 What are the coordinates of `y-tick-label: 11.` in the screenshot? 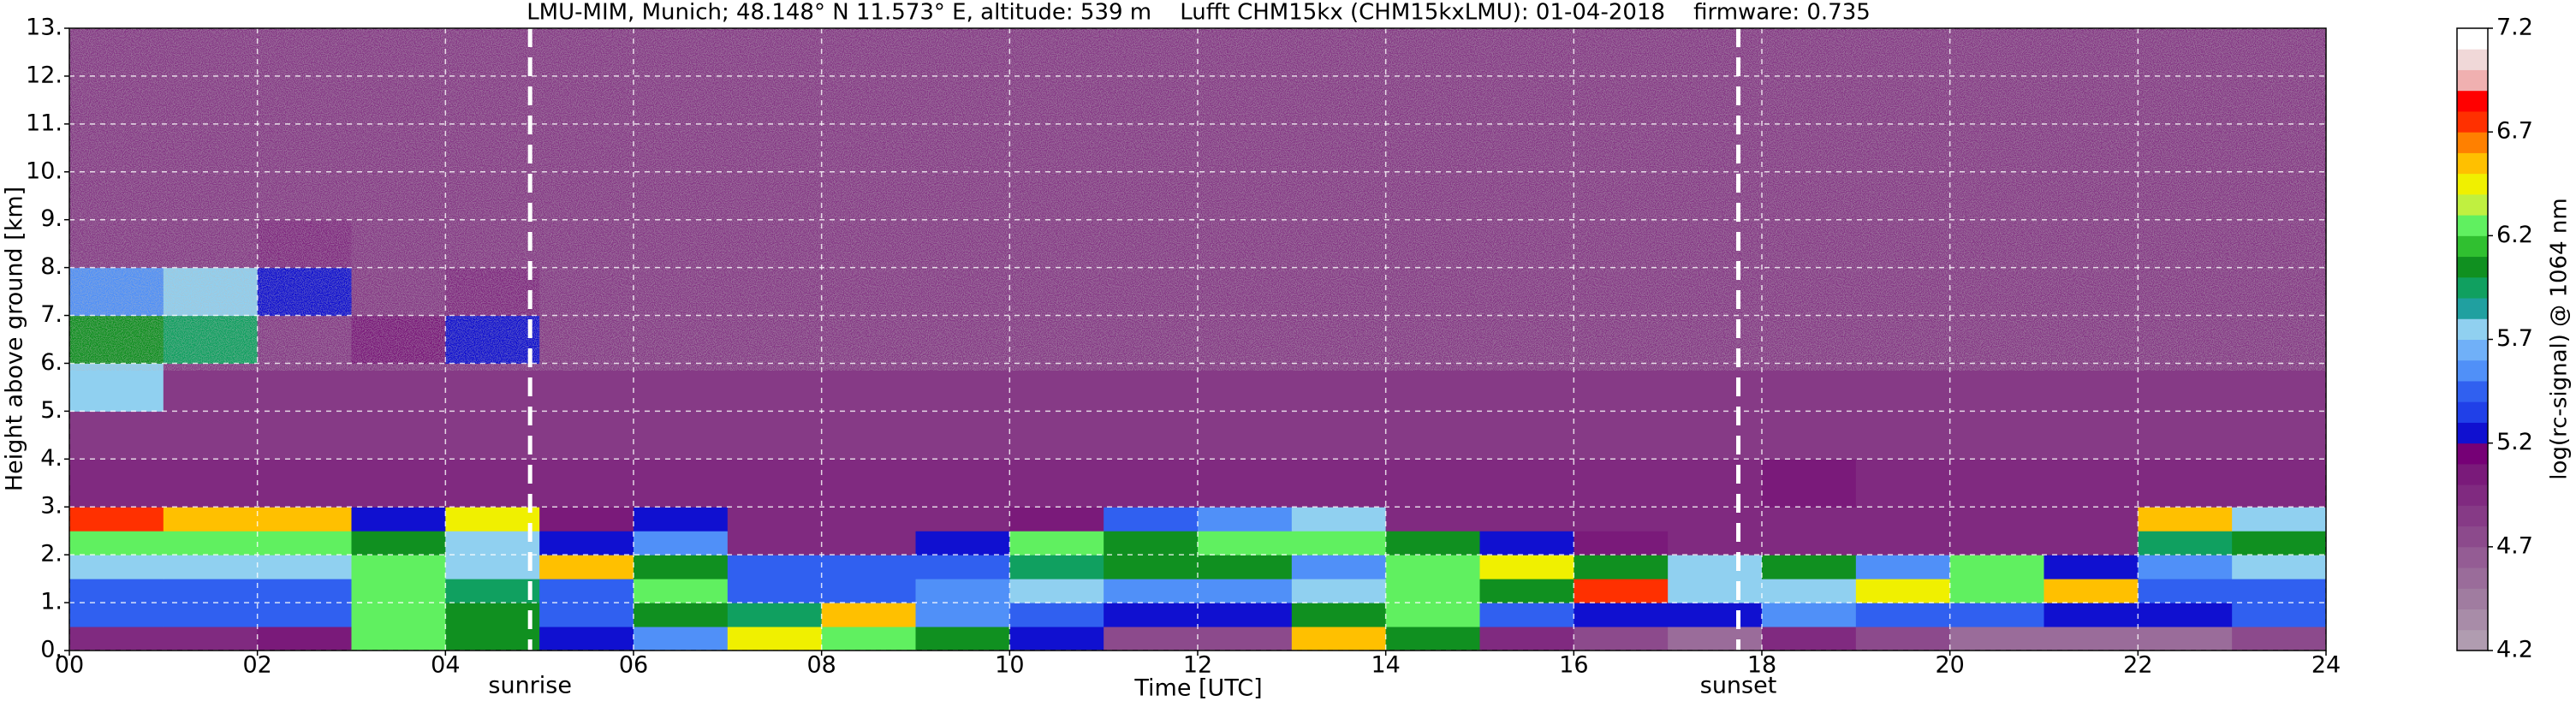 It's located at (44, 123).